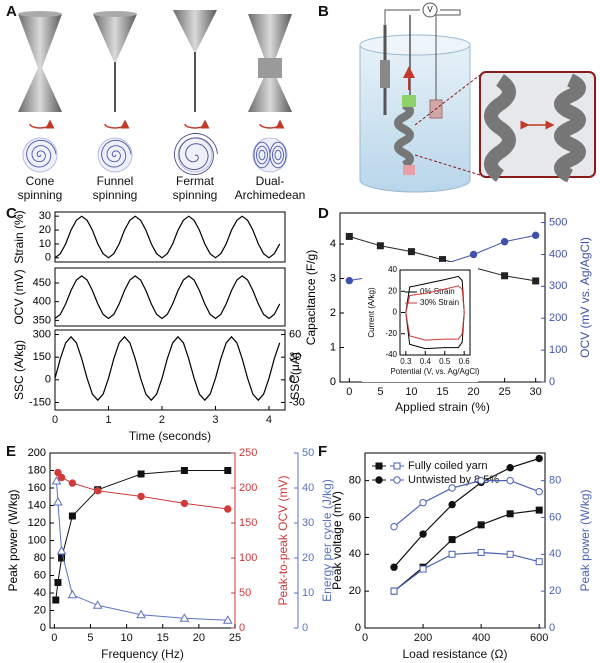 The width and height of the screenshot is (600, 663). I want to click on tick-label: -40, so click(391, 354).